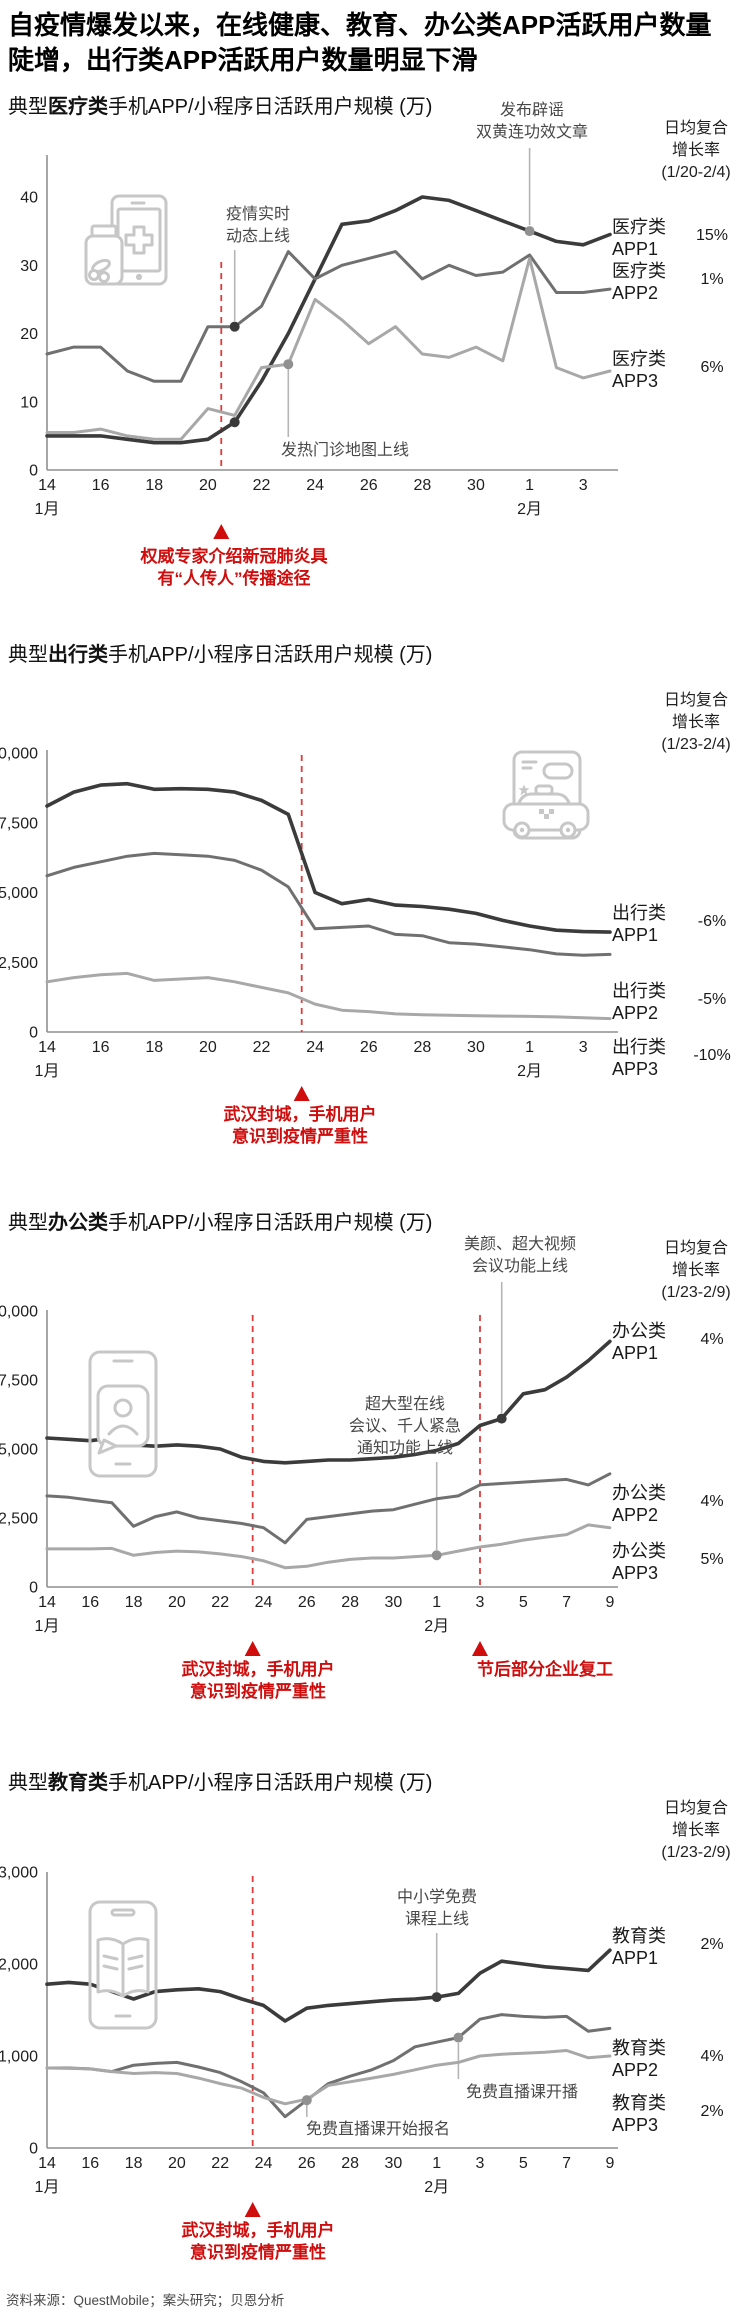 The width and height of the screenshot is (750, 2314). What do you see at coordinates (708, 1000) in the screenshot?
I see `legend-growth-出行类APP2: -5%` at bounding box center [708, 1000].